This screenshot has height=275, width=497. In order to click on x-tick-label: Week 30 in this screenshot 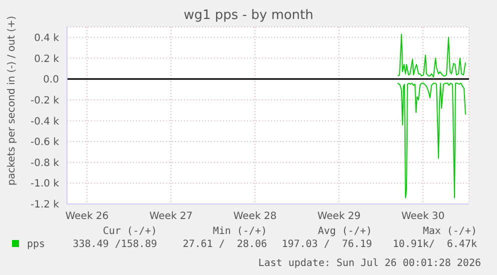, I will do `click(423, 216)`.